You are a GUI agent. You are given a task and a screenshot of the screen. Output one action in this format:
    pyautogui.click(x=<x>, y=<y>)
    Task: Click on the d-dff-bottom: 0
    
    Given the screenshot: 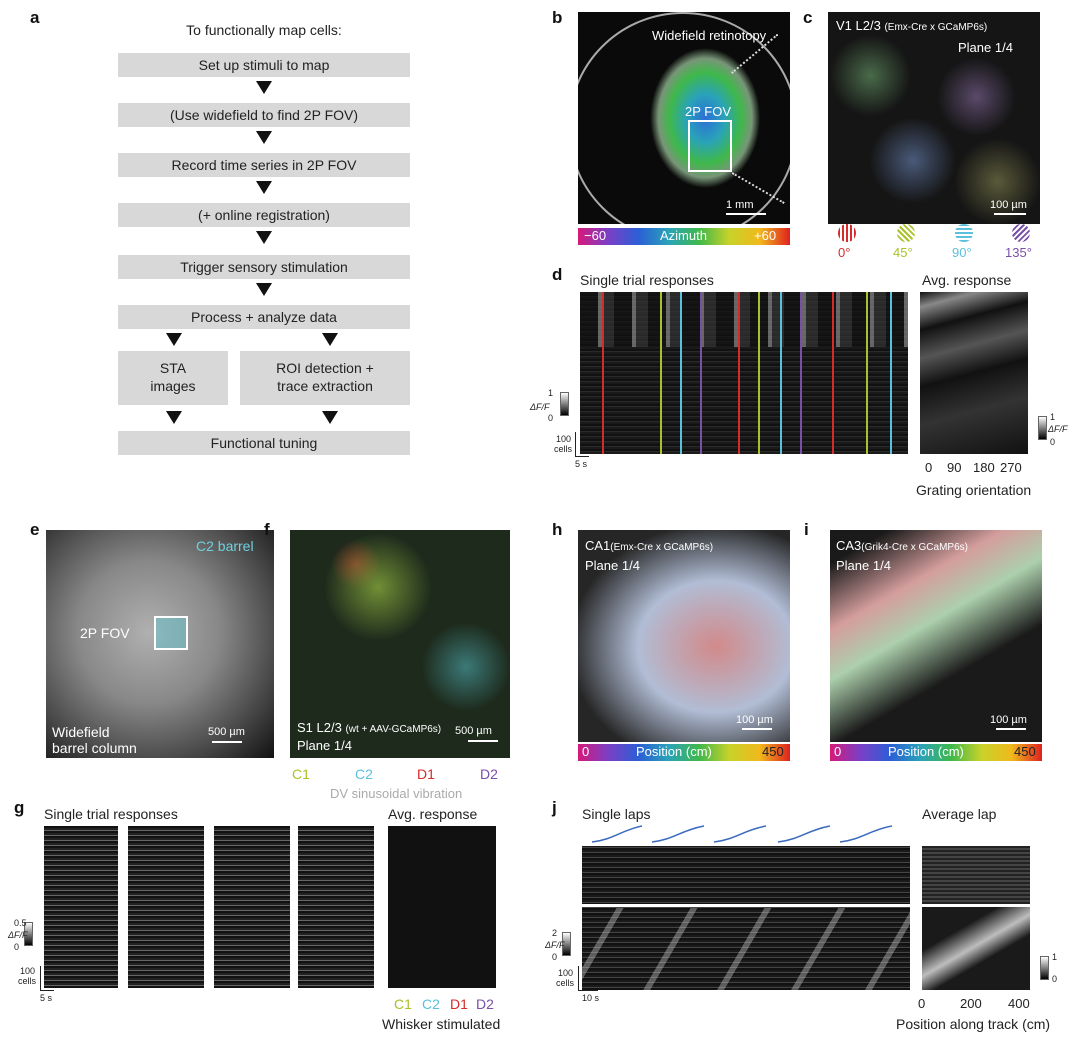 What is the action you would take?
    pyautogui.click(x=551, y=418)
    